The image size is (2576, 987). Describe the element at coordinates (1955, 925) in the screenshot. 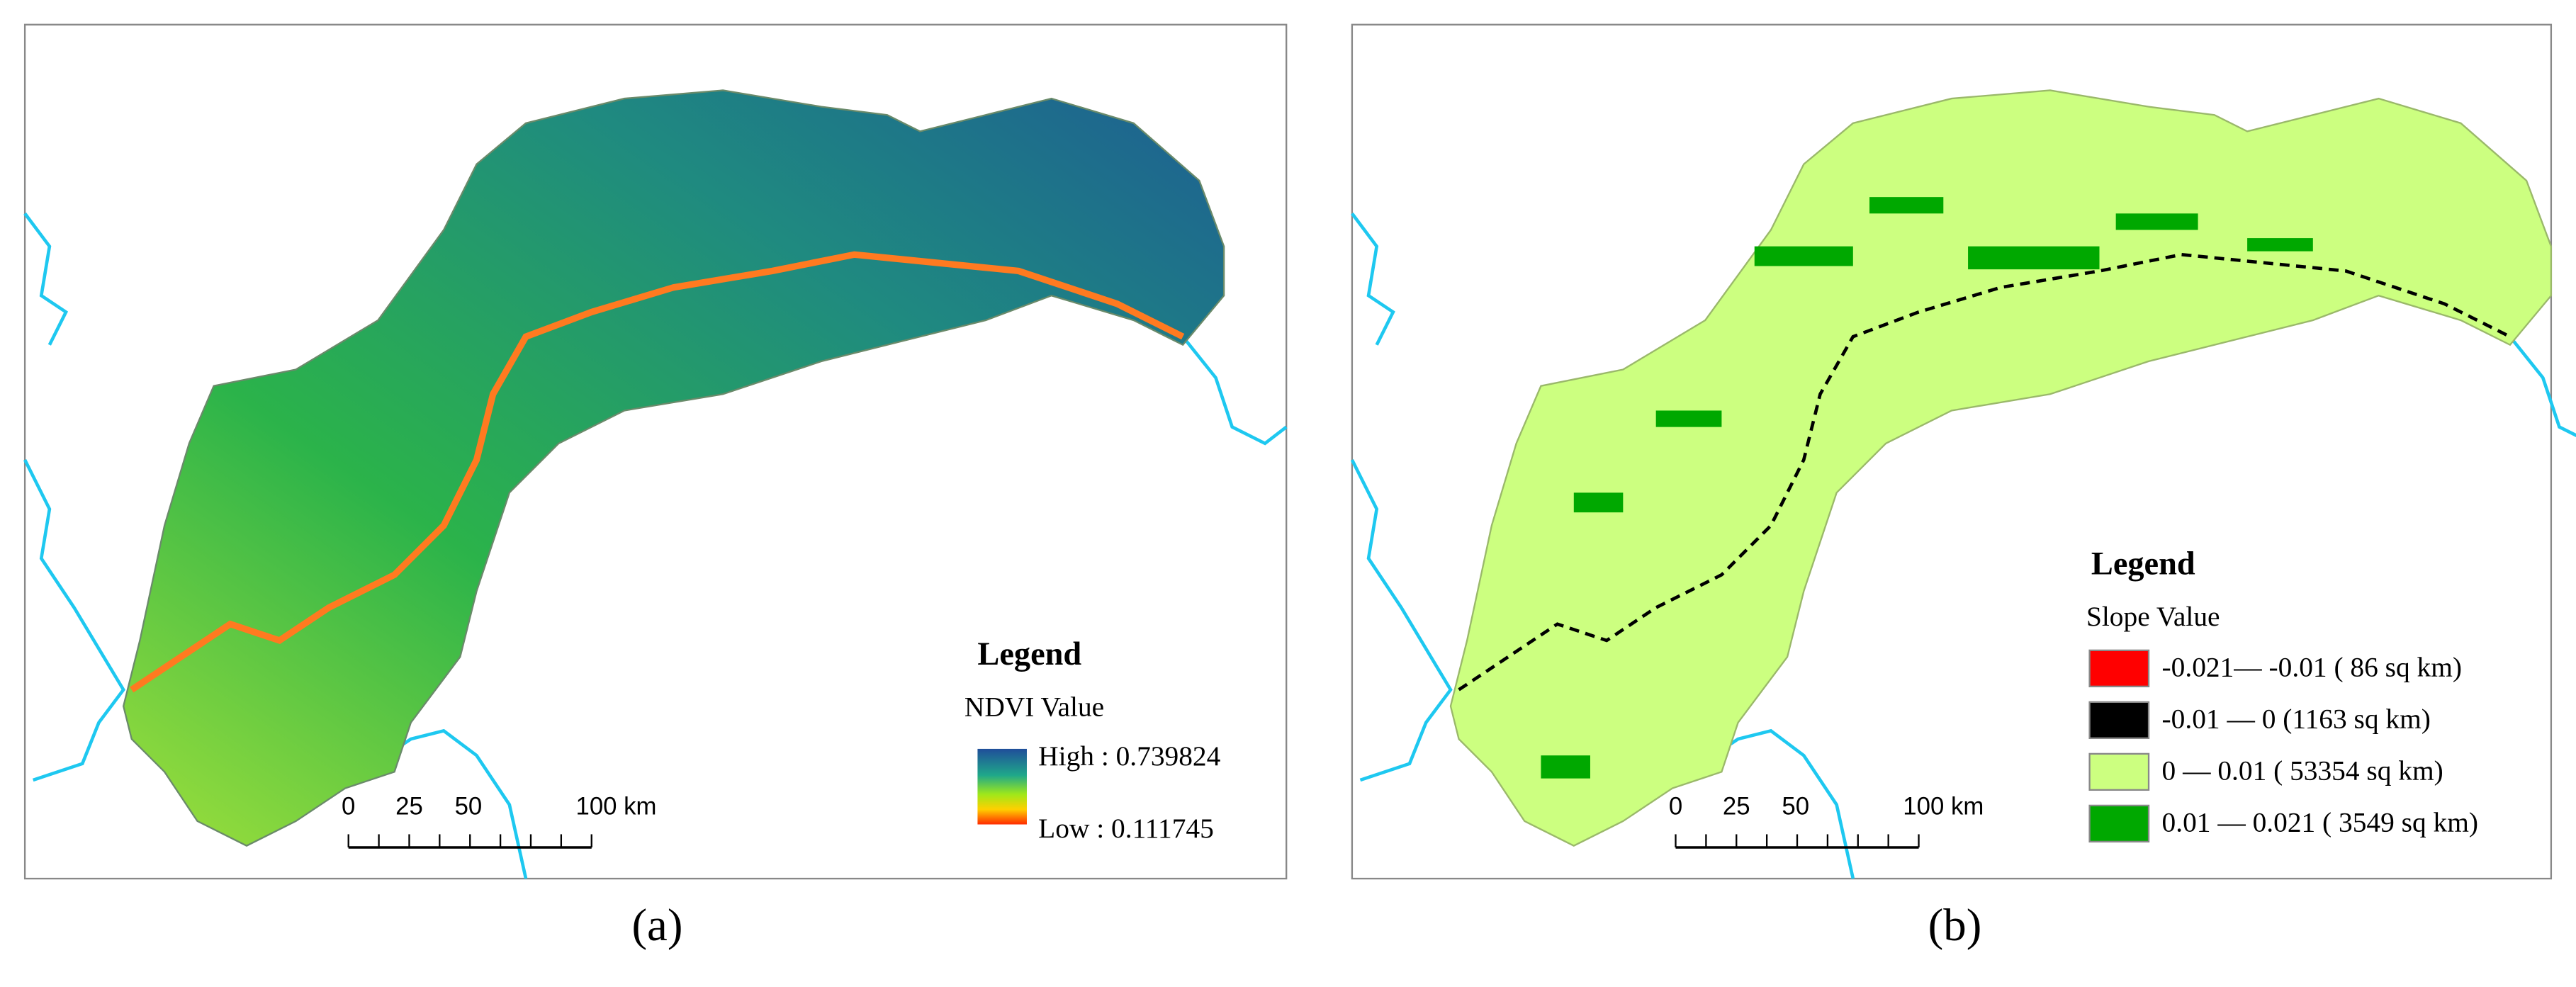

I see `caption: (b)` at that location.